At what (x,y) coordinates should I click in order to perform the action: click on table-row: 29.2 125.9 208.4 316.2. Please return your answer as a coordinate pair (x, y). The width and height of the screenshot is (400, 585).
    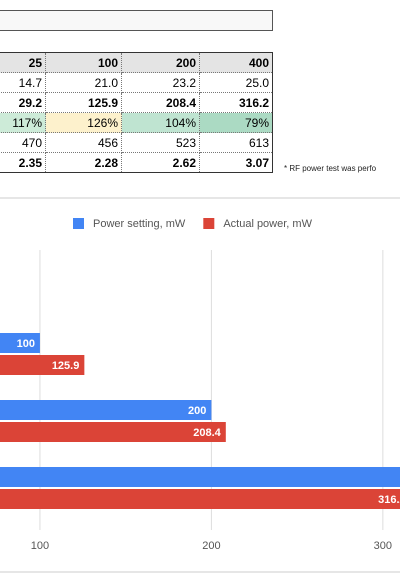
    Looking at the image, I should click on (136, 102).